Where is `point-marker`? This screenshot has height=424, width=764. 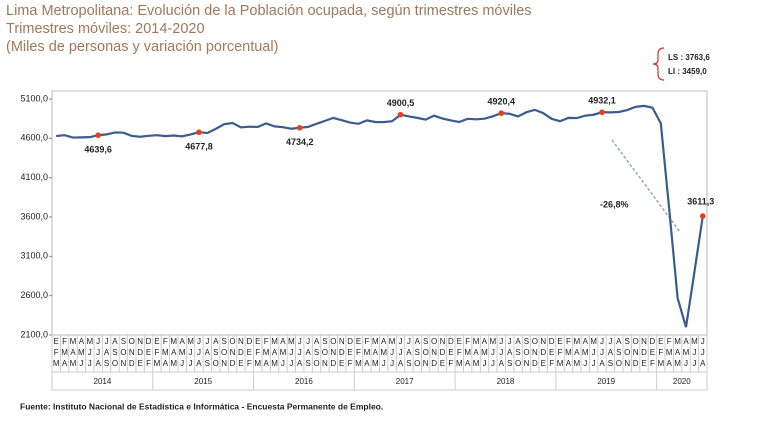 point-marker is located at coordinates (602, 112).